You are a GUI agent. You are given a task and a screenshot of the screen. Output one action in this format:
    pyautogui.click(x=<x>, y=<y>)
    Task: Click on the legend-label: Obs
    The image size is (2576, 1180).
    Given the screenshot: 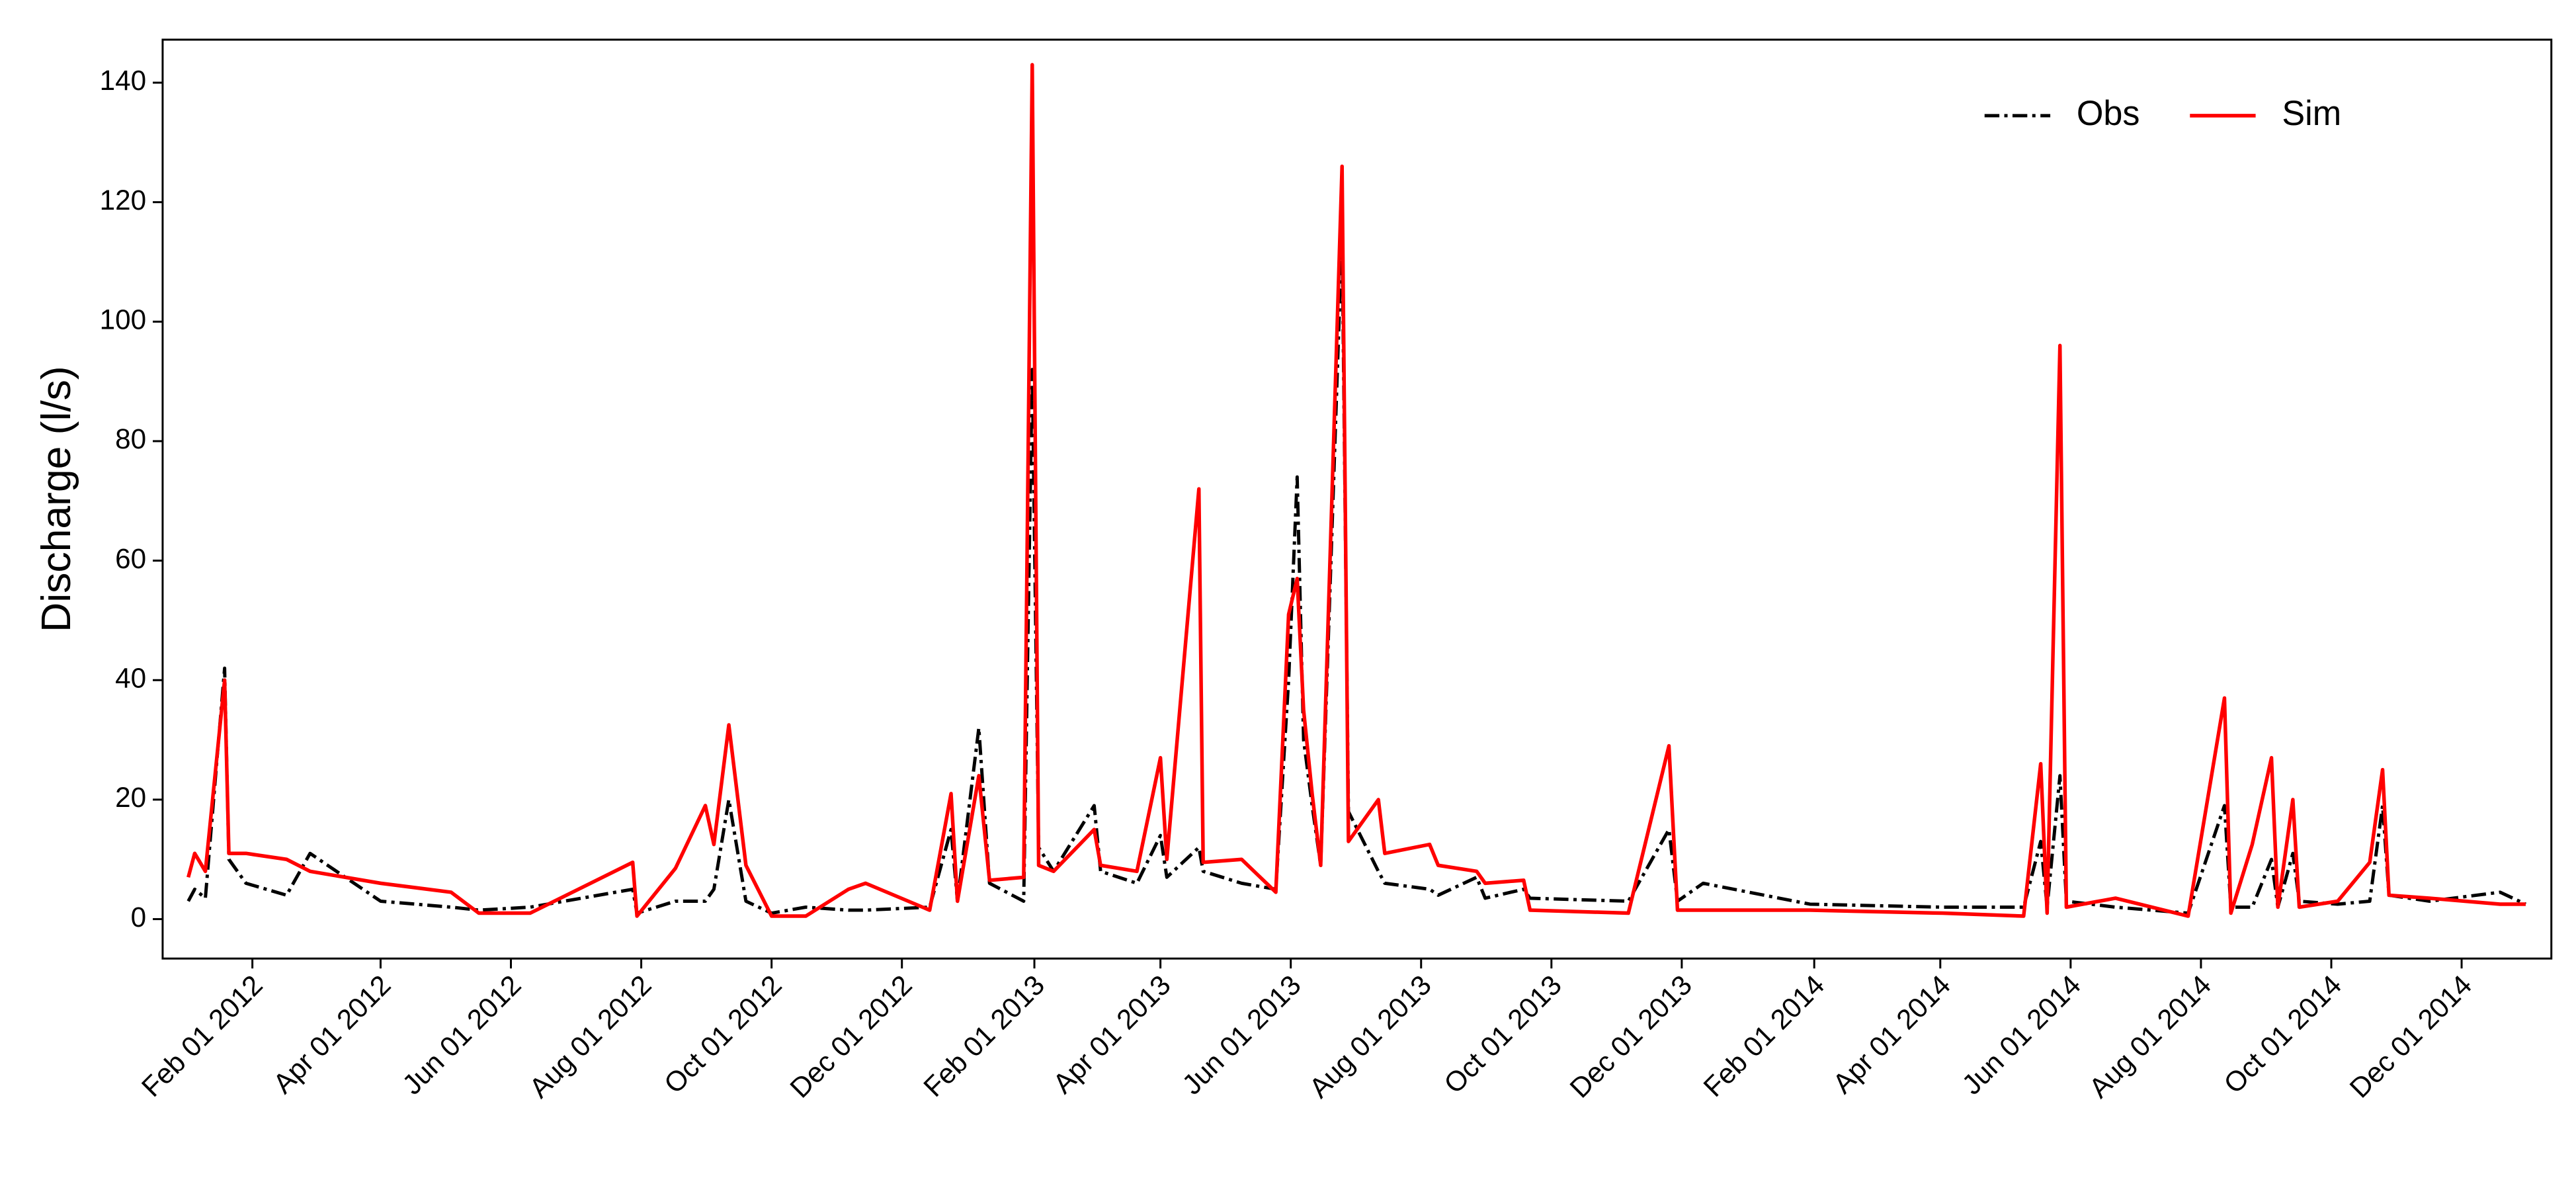 What is the action you would take?
    pyautogui.click(x=2108, y=114)
    